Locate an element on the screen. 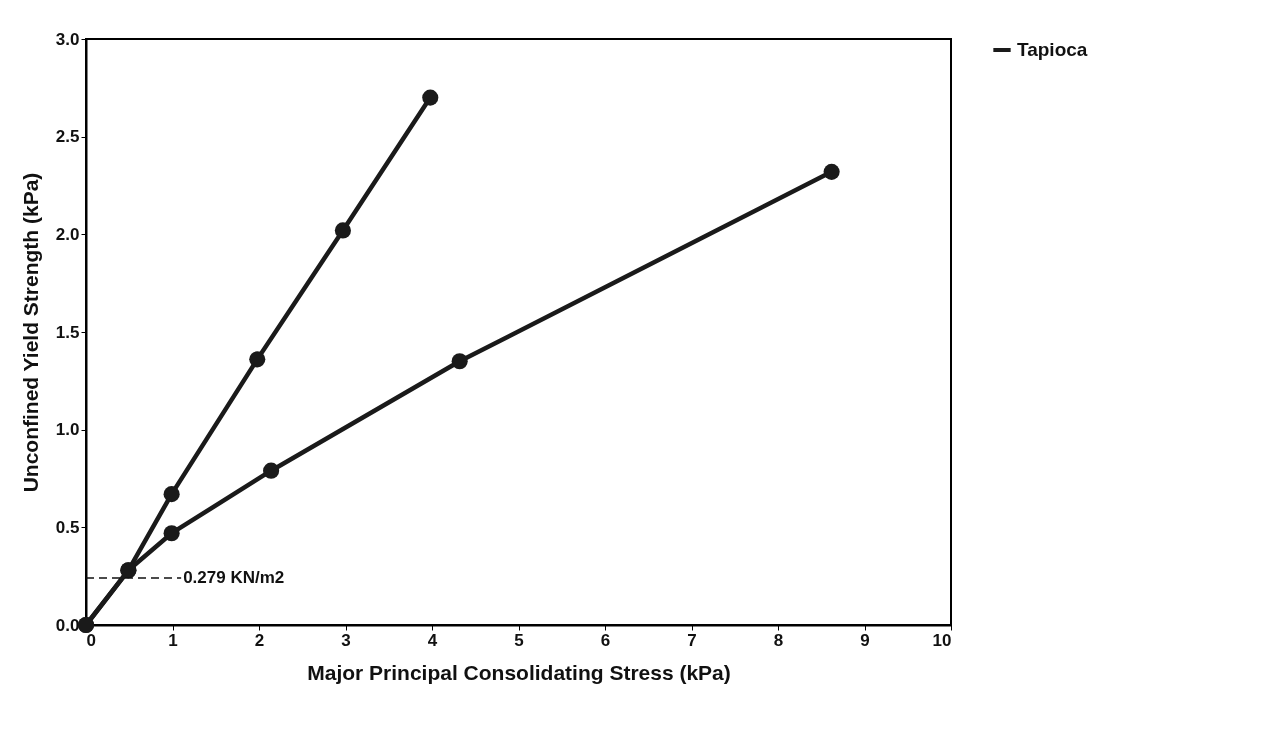 Image resolution: width=1278 pixels, height=735 pixels. x-tick-label: 5 is located at coordinates (519, 640).